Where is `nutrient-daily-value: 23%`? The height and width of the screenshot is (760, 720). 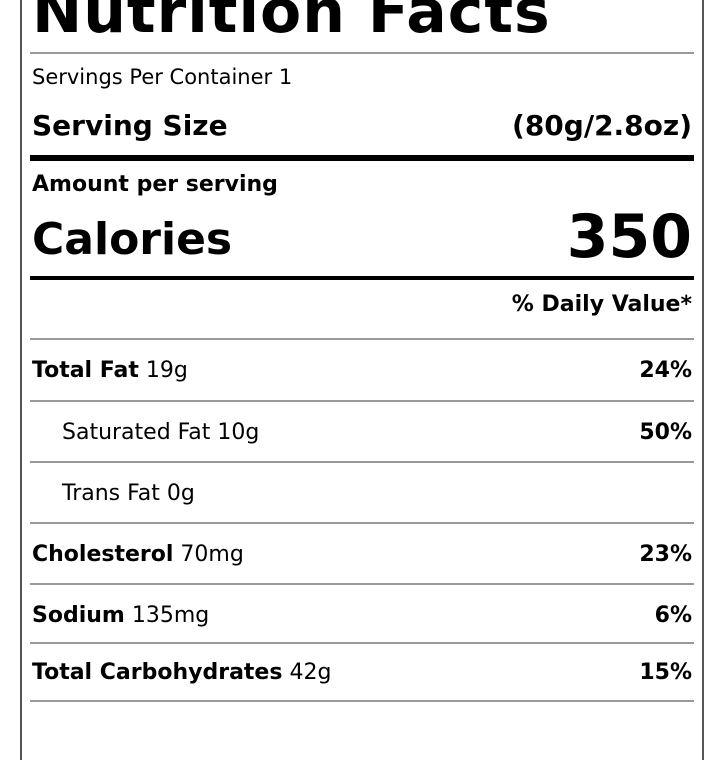 nutrient-daily-value: 23% is located at coordinates (665, 554).